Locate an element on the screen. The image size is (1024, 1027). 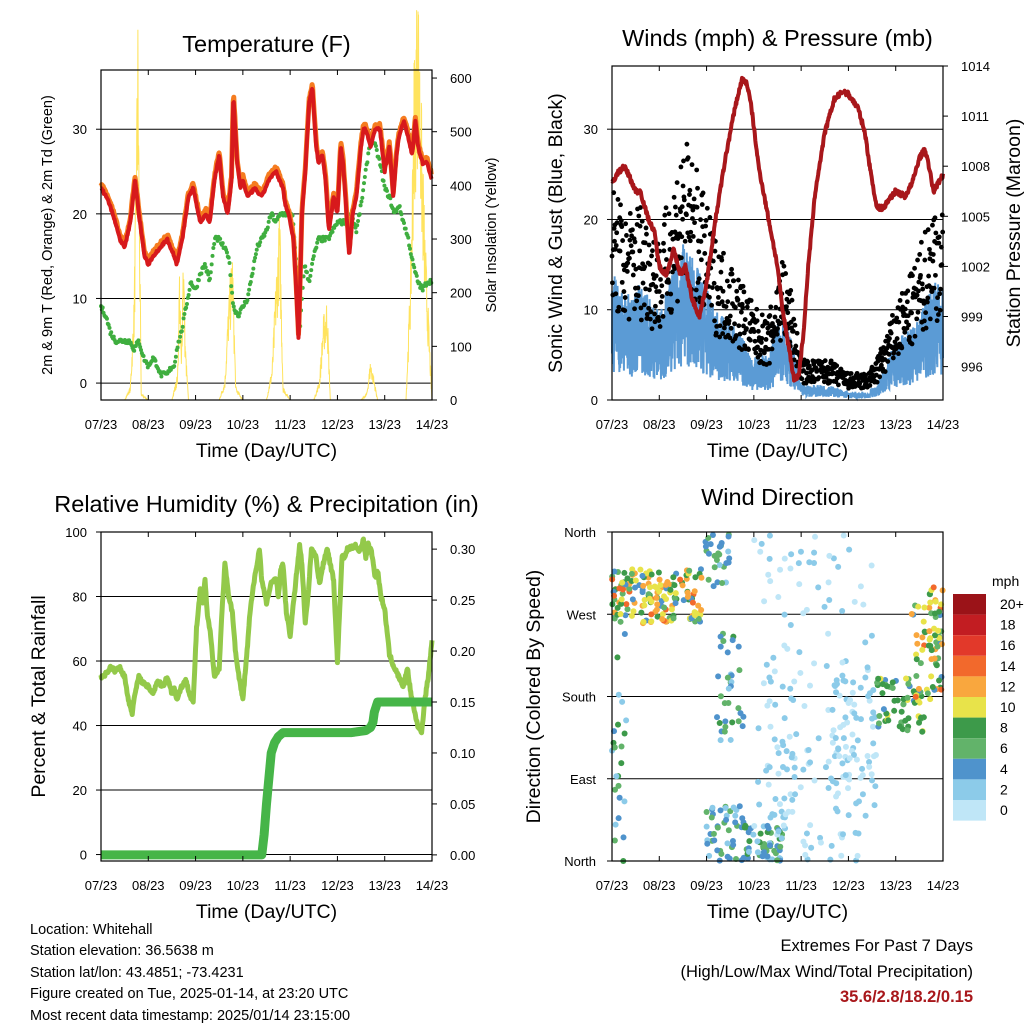
panel1-xtick-label: 11/23 is located at coordinates (290, 424).